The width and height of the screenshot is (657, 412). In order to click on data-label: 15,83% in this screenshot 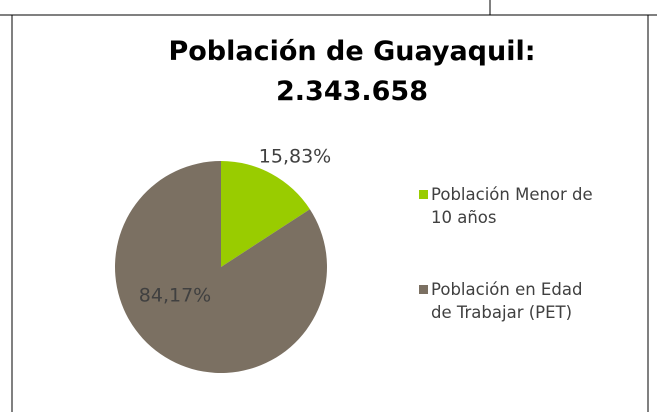, I will do `click(295, 157)`.